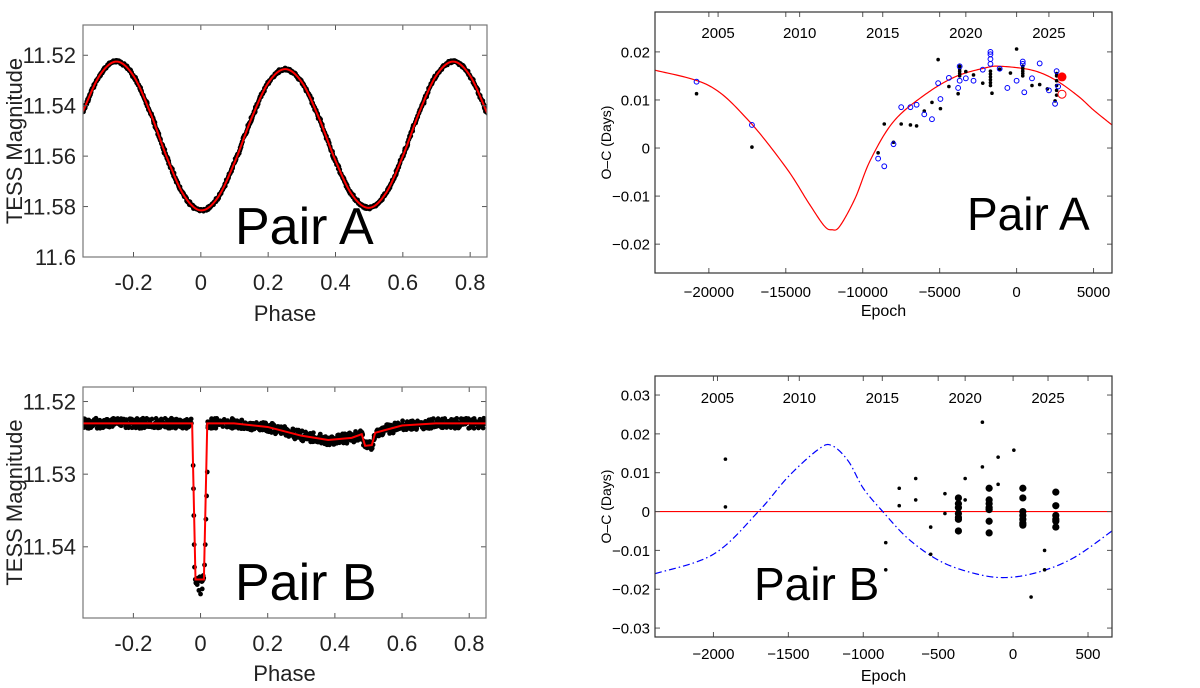 The height and width of the screenshot is (688, 1200). Describe the element at coordinates (49, 547) in the screenshot. I see `y-tick-label: 11.54` at that location.